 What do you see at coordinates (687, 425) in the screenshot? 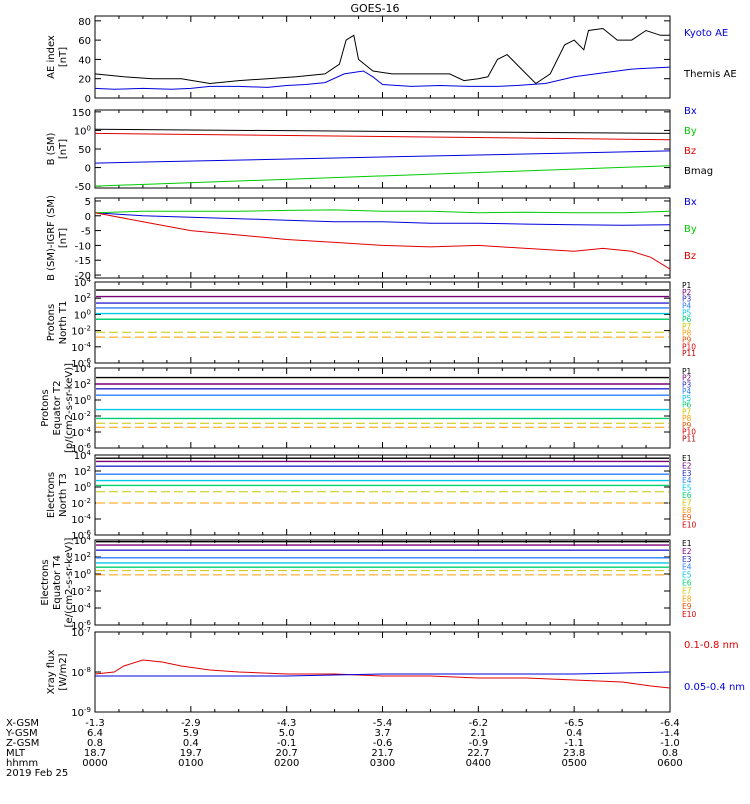
I see `channel-label: P9` at bounding box center [687, 425].